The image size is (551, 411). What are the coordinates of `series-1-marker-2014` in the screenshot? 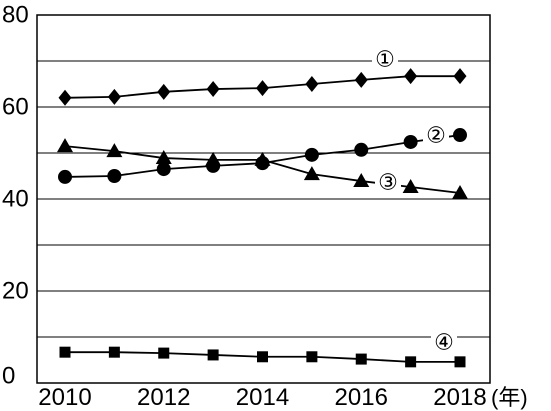 It's located at (262, 88).